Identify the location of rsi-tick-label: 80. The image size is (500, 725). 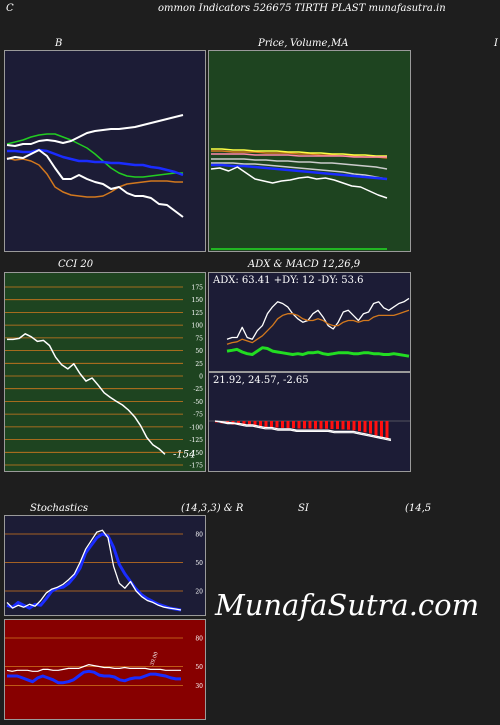
(199, 639).